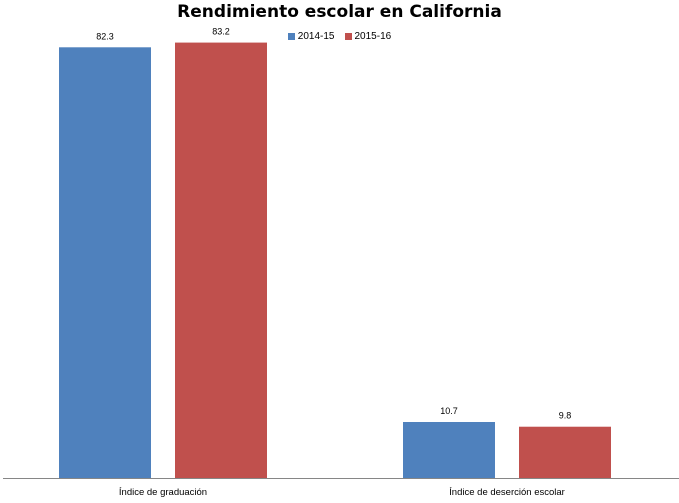 The image size is (679, 503). Describe the element at coordinates (449, 411) in the screenshot. I see `data-label-2014-15-1: 10.7` at that location.